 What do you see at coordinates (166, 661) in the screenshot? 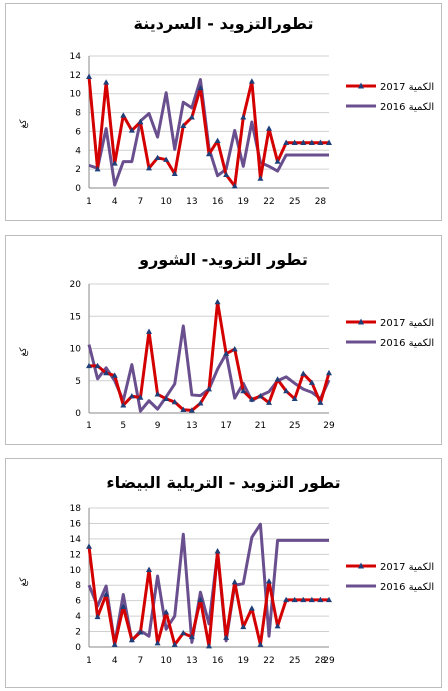
I see `x-tick-label: 10` at bounding box center [166, 661].